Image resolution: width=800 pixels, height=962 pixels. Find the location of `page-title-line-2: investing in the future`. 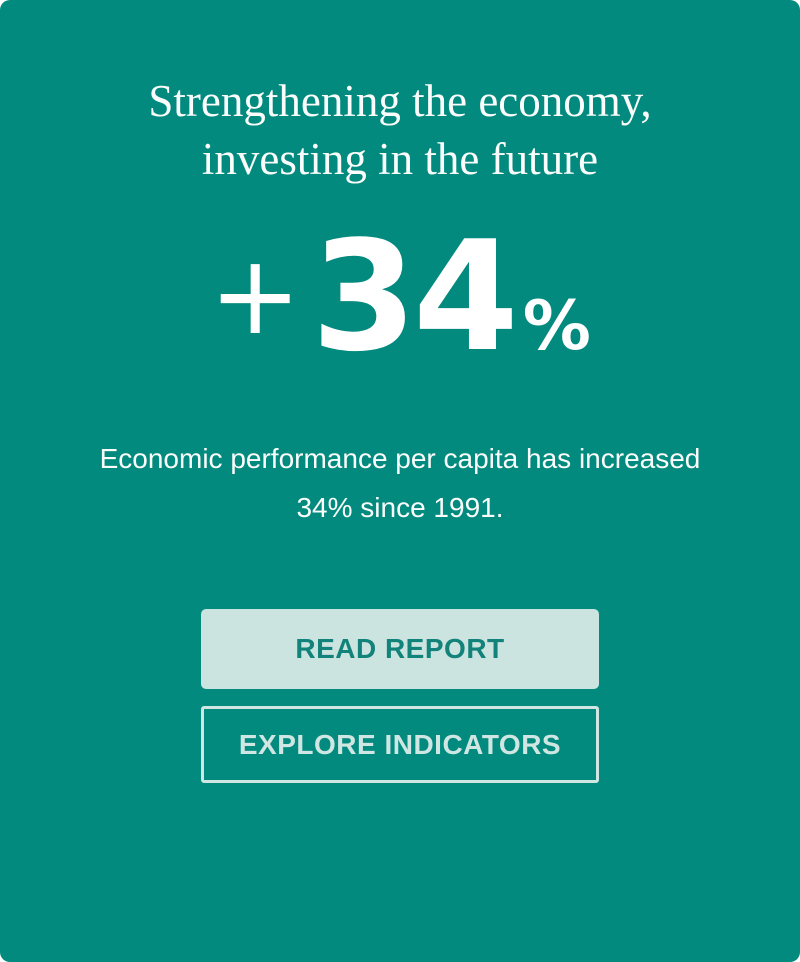

page-title-line-2: investing in the future is located at coordinates (400, 159).